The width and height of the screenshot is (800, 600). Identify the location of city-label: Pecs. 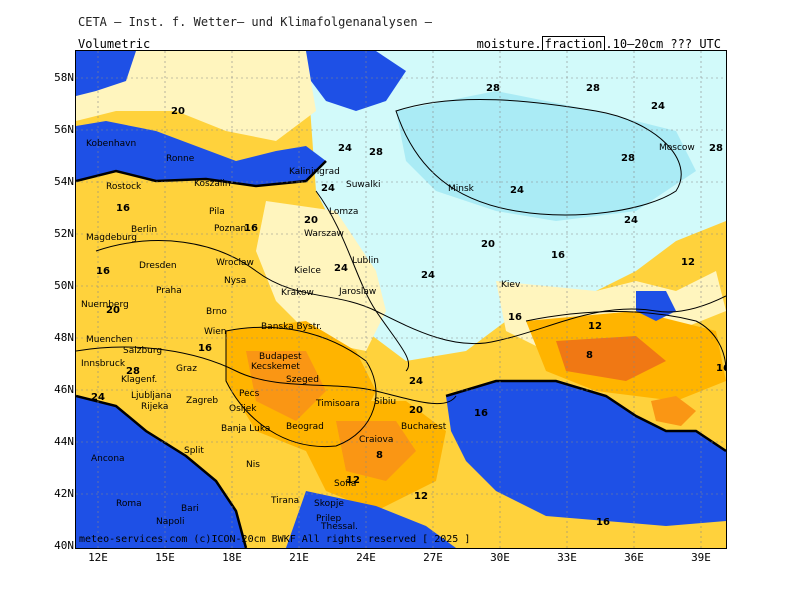
(249, 394).